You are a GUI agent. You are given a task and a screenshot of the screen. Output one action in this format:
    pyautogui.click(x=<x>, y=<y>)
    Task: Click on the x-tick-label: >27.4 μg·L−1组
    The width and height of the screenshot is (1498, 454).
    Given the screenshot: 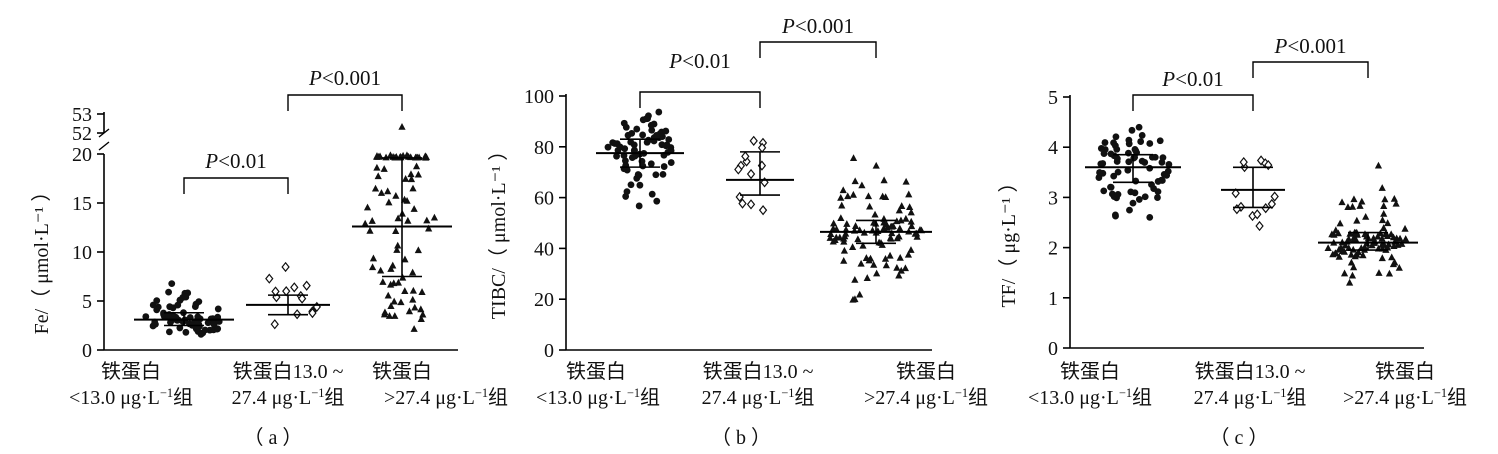 What is the action you would take?
    pyautogui.click(x=446, y=397)
    